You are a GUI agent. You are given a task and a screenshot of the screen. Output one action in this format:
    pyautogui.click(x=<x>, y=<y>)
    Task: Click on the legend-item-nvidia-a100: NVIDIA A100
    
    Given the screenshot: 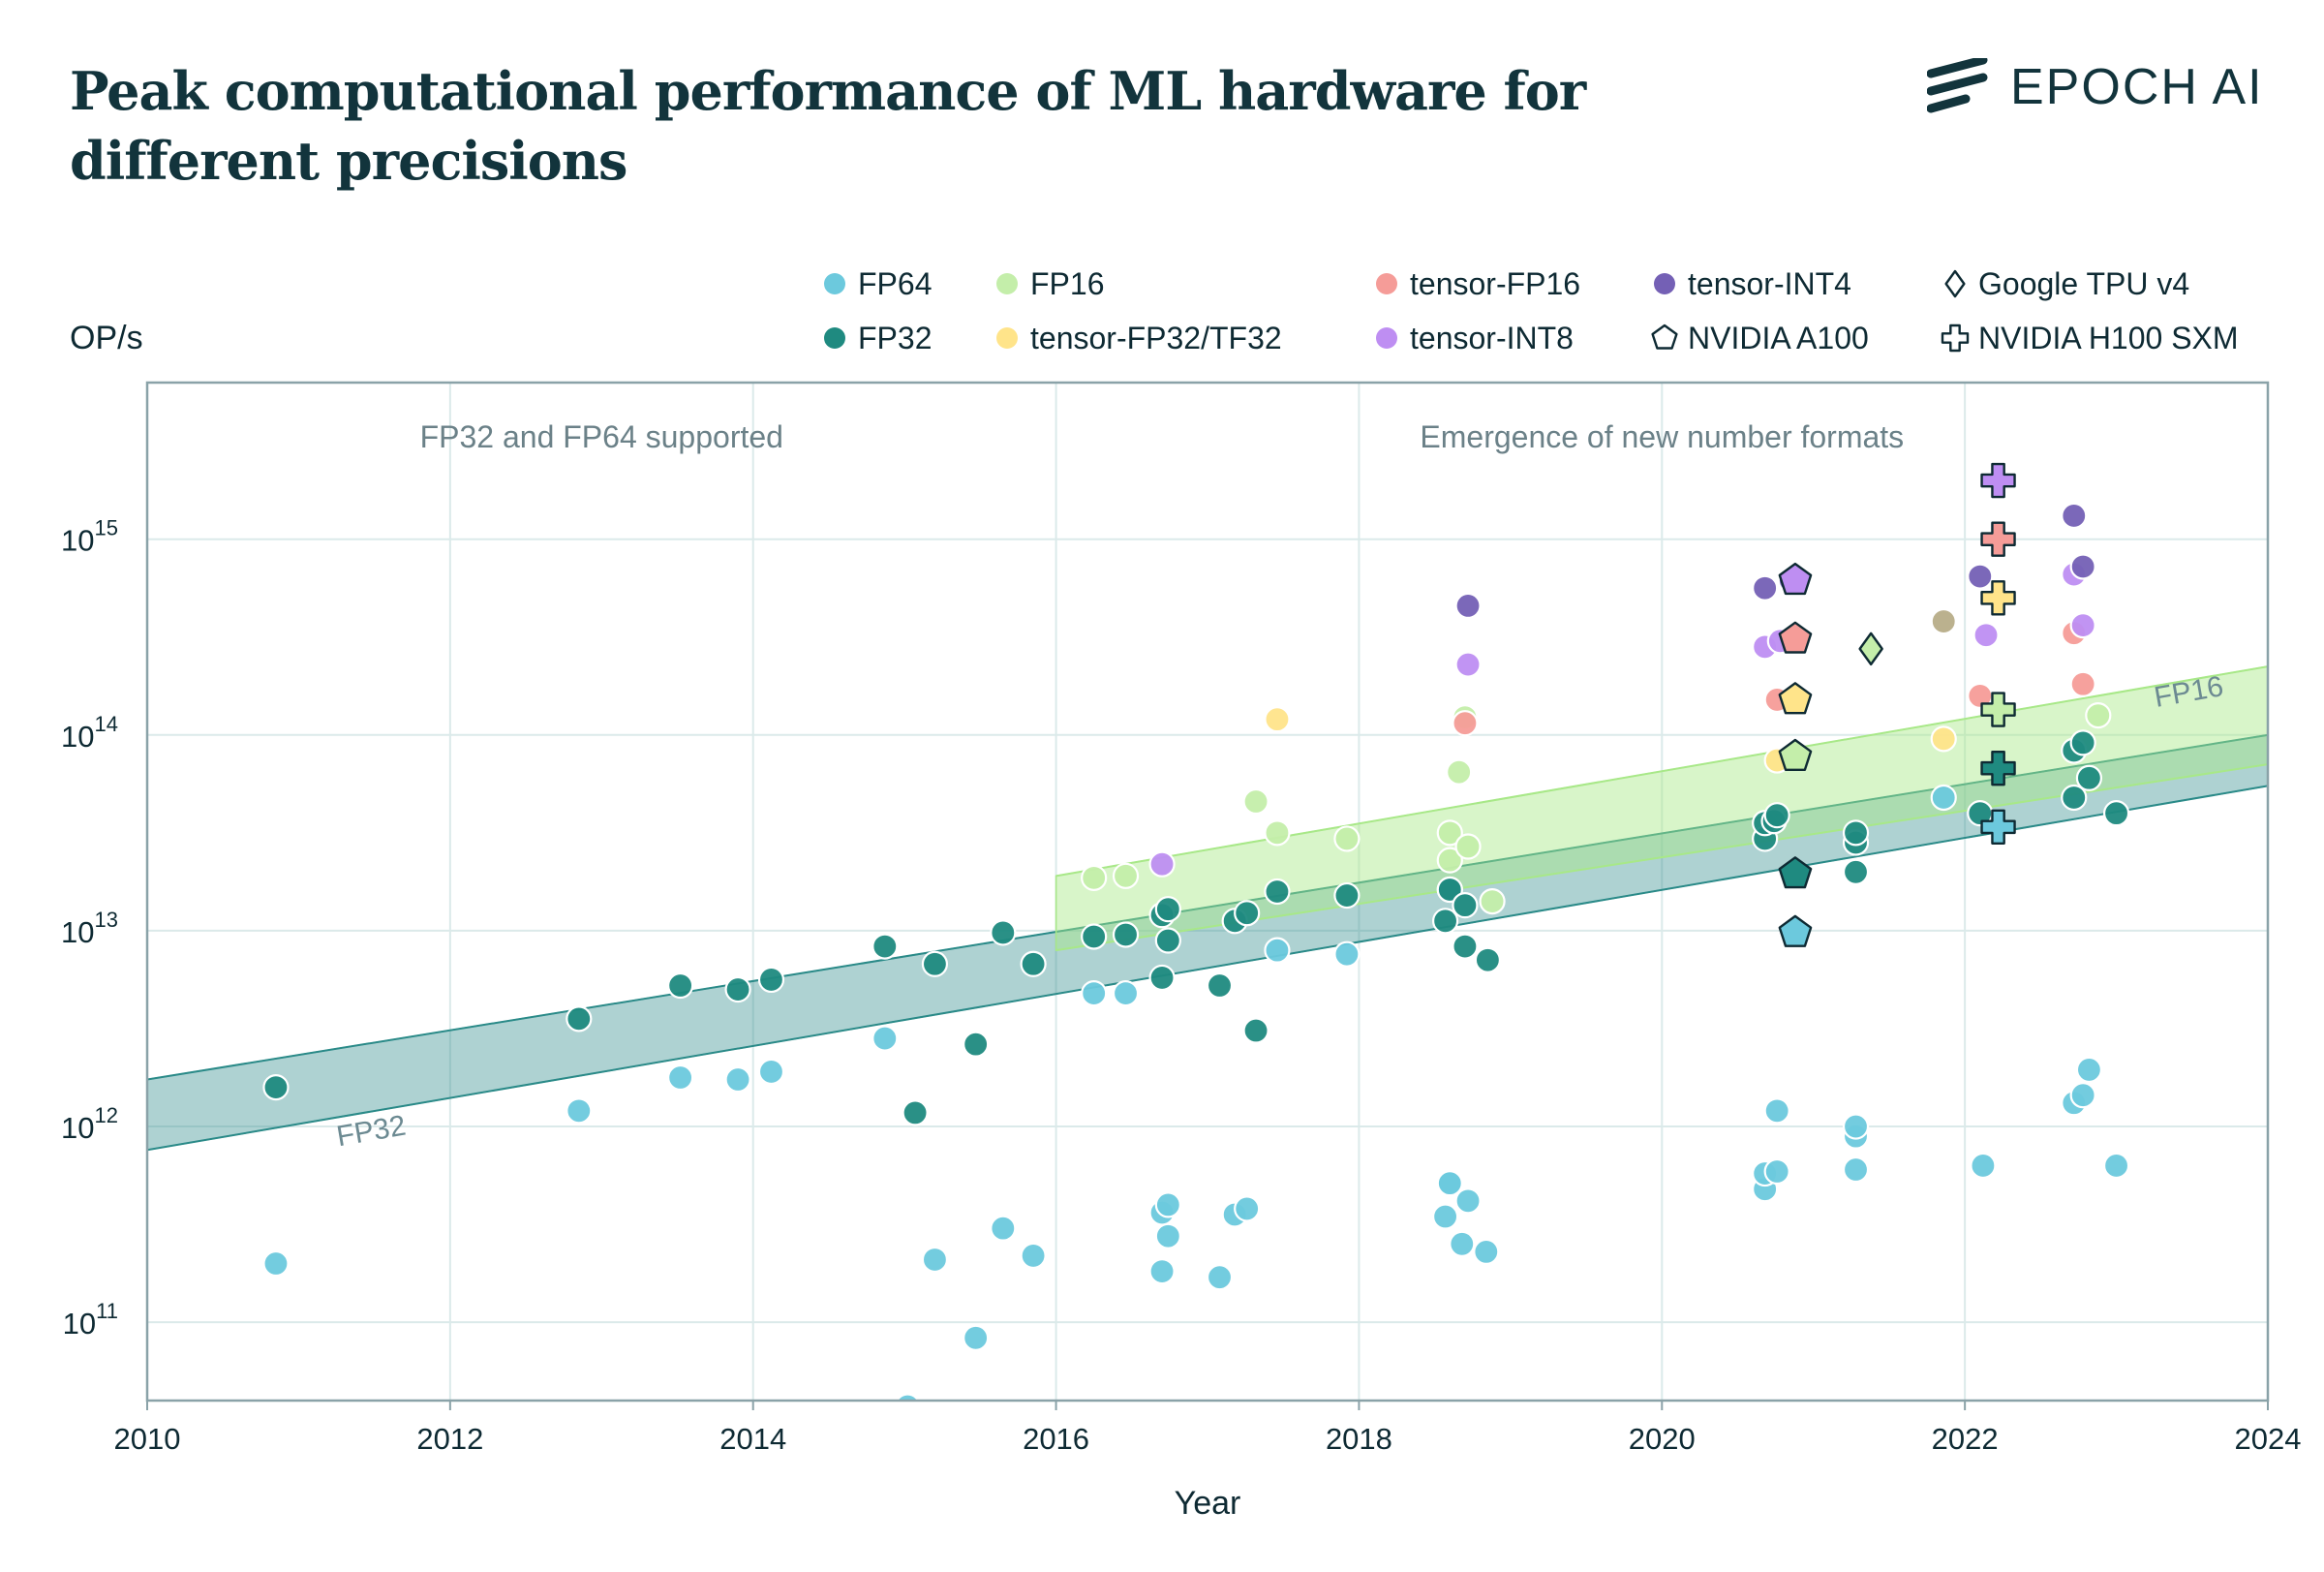 What is the action you would take?
    pyautogui.click(x=1760, y=338)
    